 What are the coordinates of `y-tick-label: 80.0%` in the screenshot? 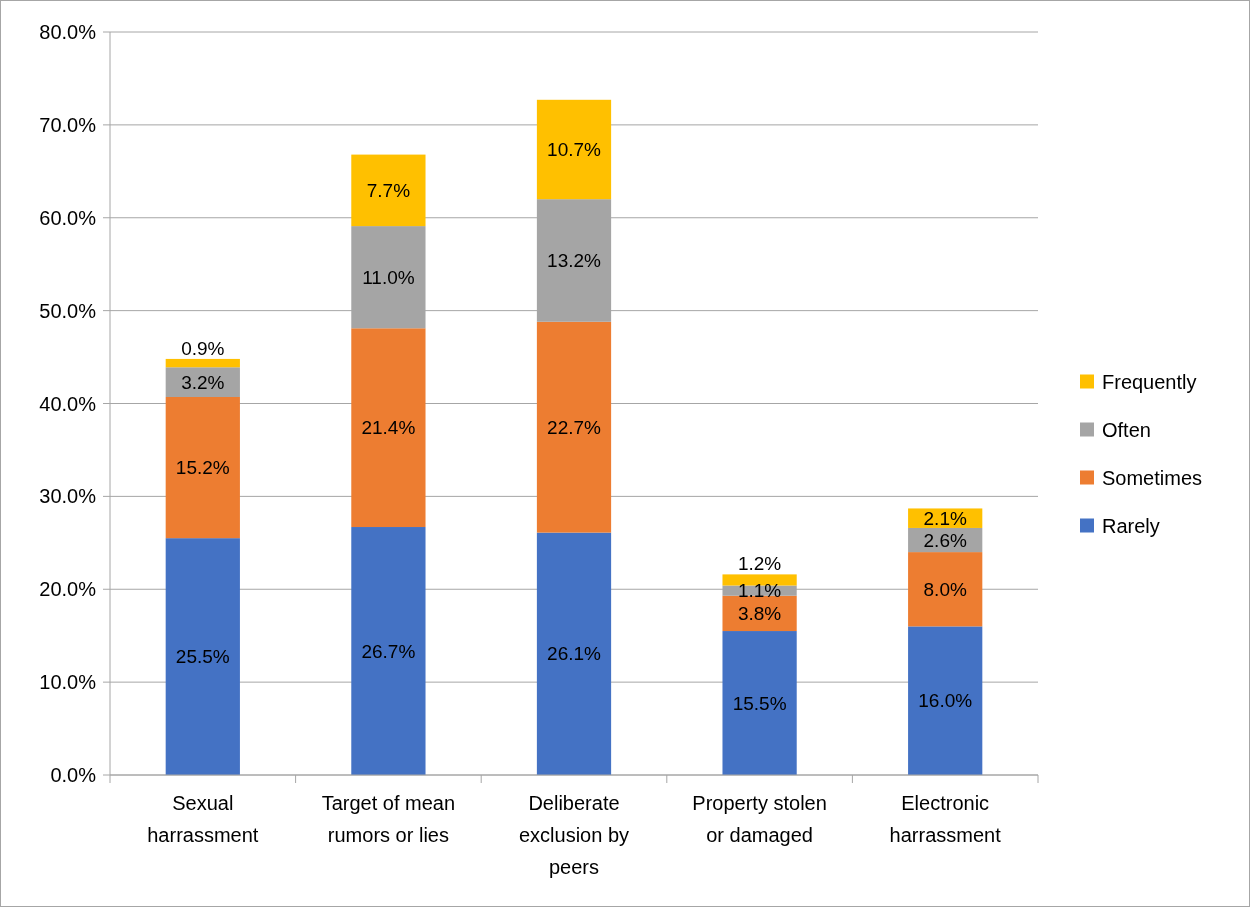 It's located at (68, 32).